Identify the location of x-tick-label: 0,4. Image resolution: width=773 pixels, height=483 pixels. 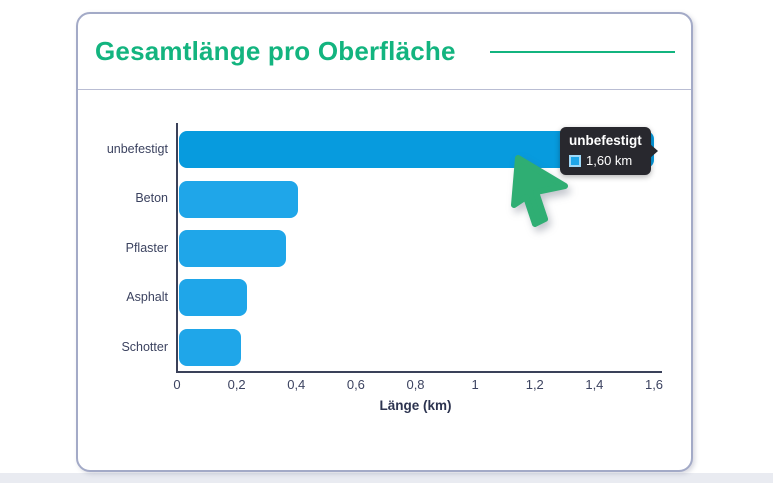
(296, 384).